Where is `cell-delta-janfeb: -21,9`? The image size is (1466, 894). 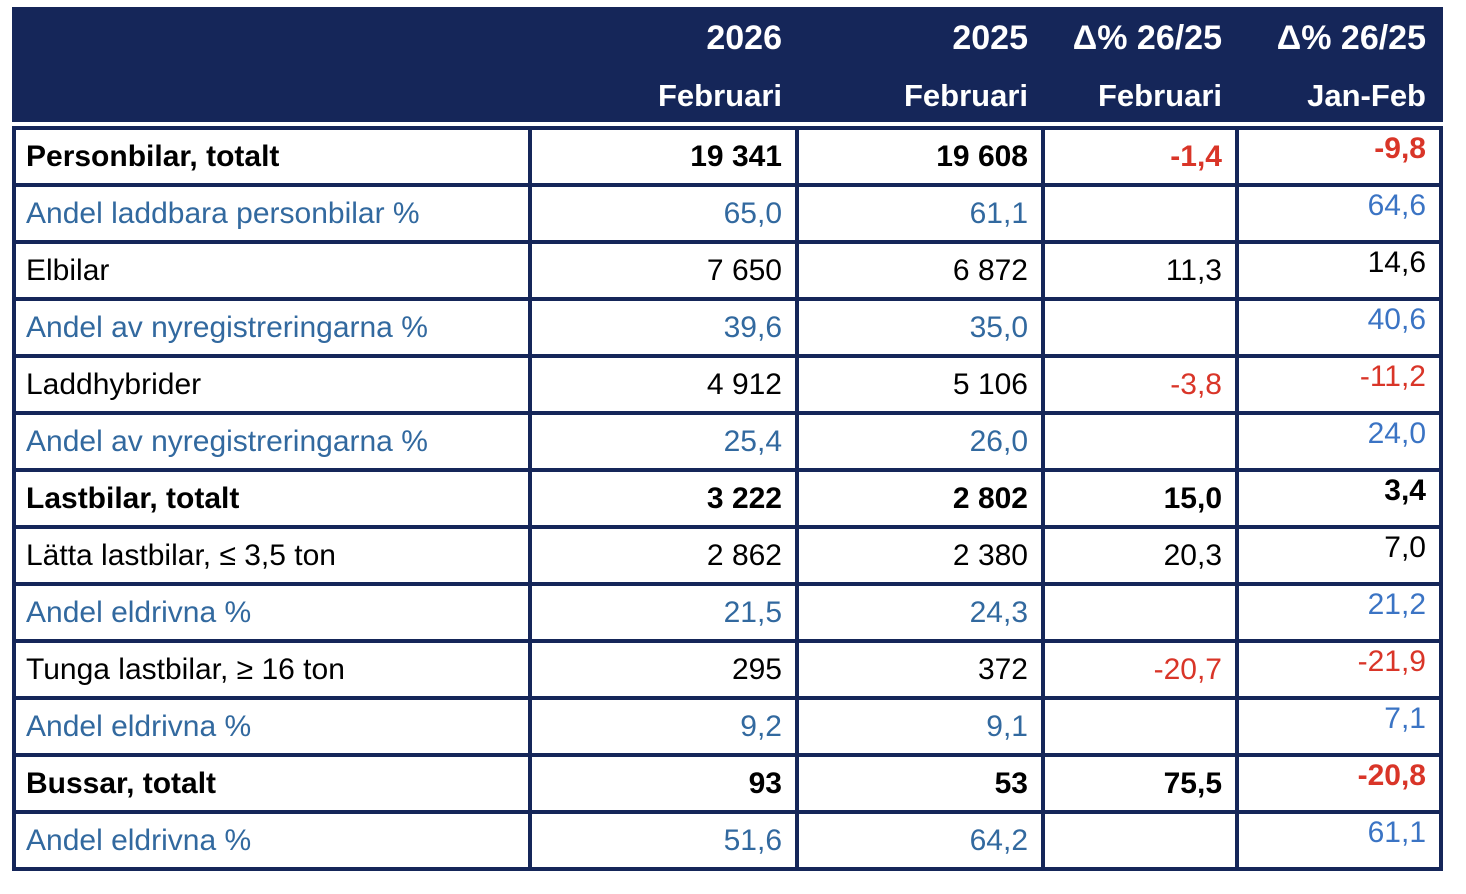 cell-delta-janfeb: -21,9 is located at coordinates (1339, 669).